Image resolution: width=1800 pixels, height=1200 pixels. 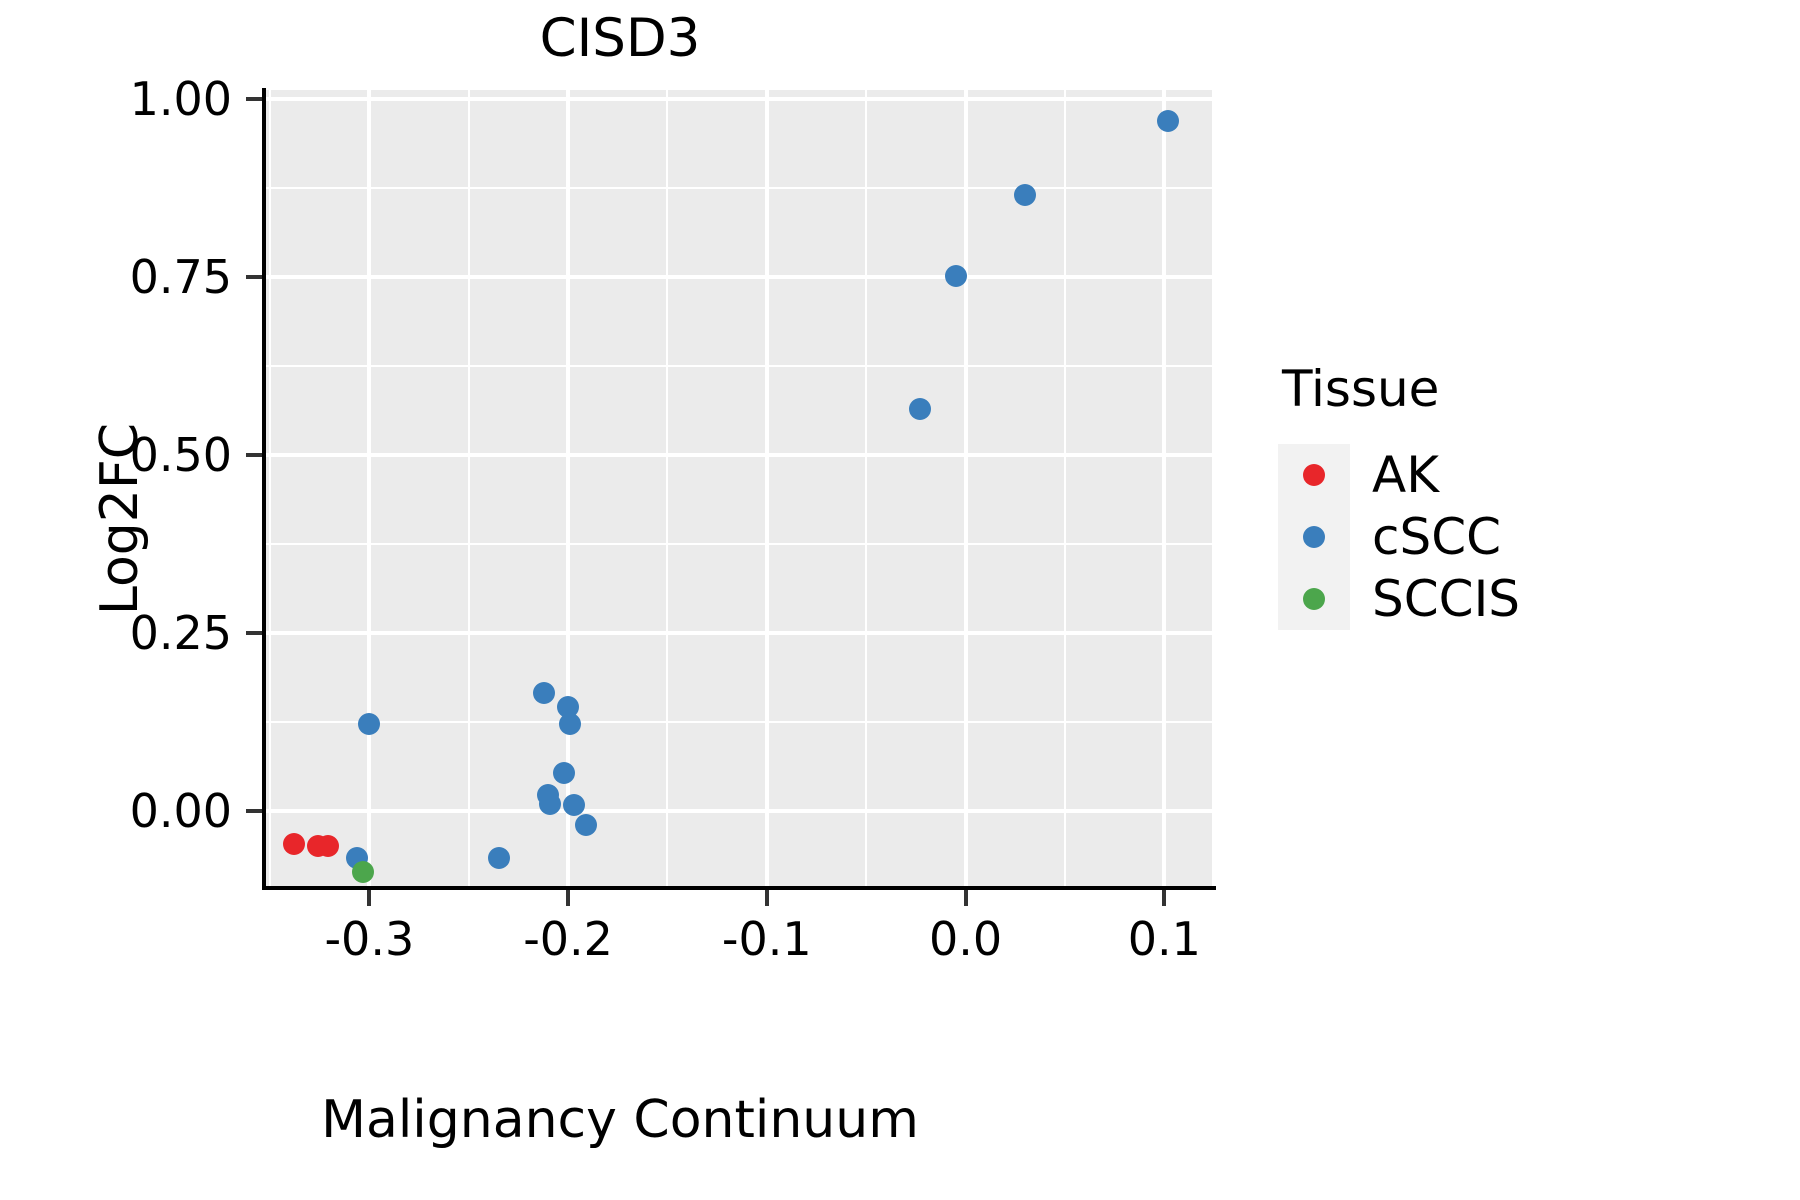 What do you see at coordinates (180, 633) in the screenshot?
I see `y-tick-label: 0.25` at bounding box center [180, 633].